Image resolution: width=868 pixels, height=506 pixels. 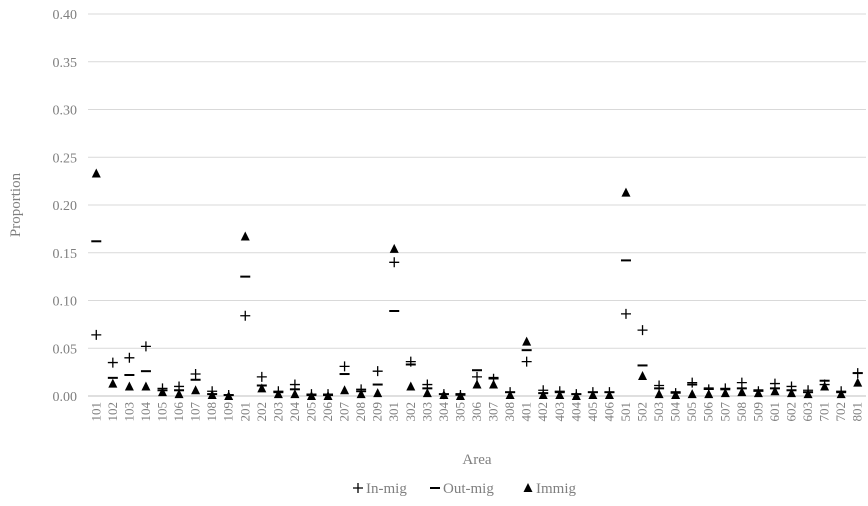 What do you see at coordinates (476, 460) in the screenshot?
I see `x-axis-title: Area` at bounding box center [476, 460].